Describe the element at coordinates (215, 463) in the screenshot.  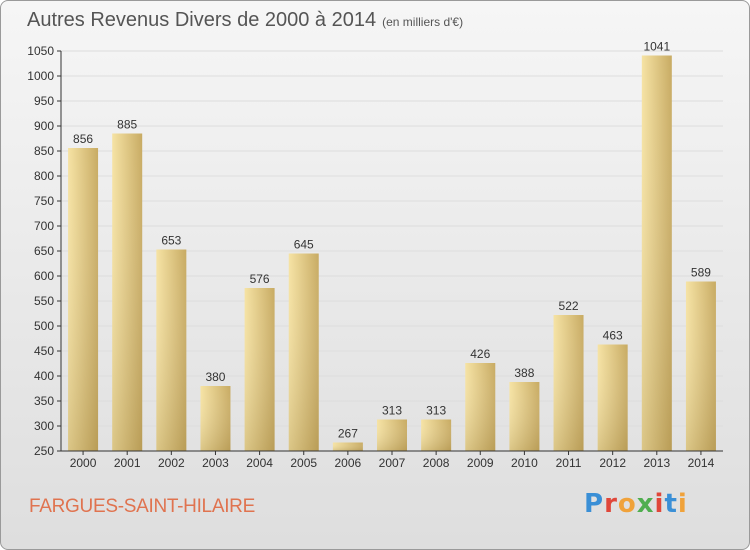
I see `x-tick-label: 2003` at that location.